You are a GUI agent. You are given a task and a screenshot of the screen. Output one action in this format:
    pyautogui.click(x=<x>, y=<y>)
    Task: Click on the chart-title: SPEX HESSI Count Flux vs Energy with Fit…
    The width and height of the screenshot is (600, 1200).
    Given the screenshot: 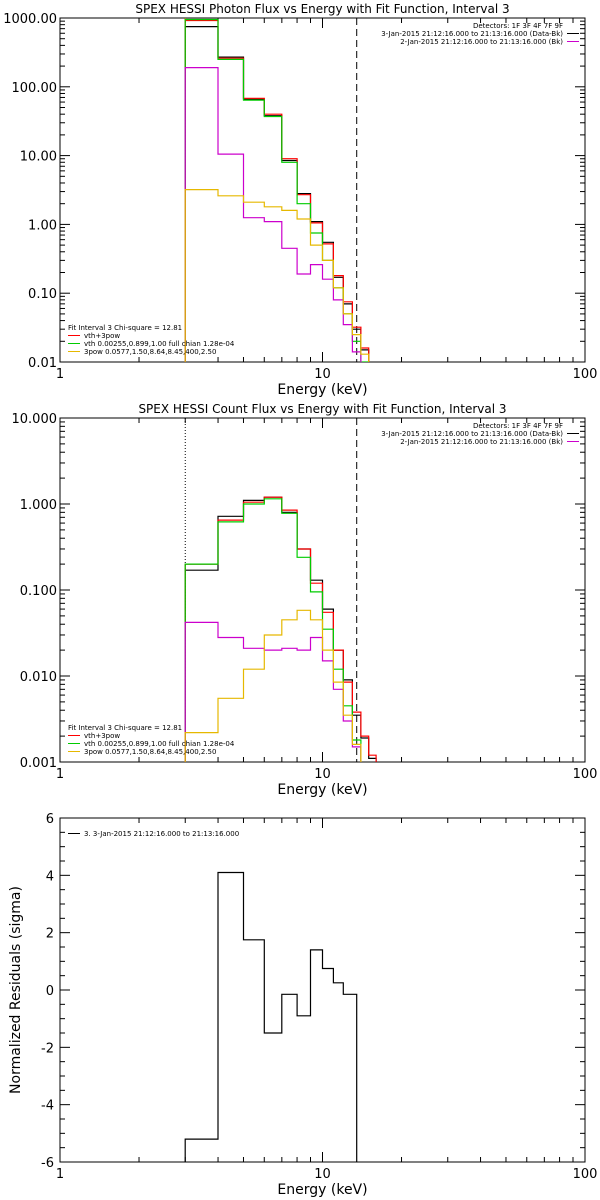 What is the action you would take?
    pyautogui.click(x=322, y=409)
    